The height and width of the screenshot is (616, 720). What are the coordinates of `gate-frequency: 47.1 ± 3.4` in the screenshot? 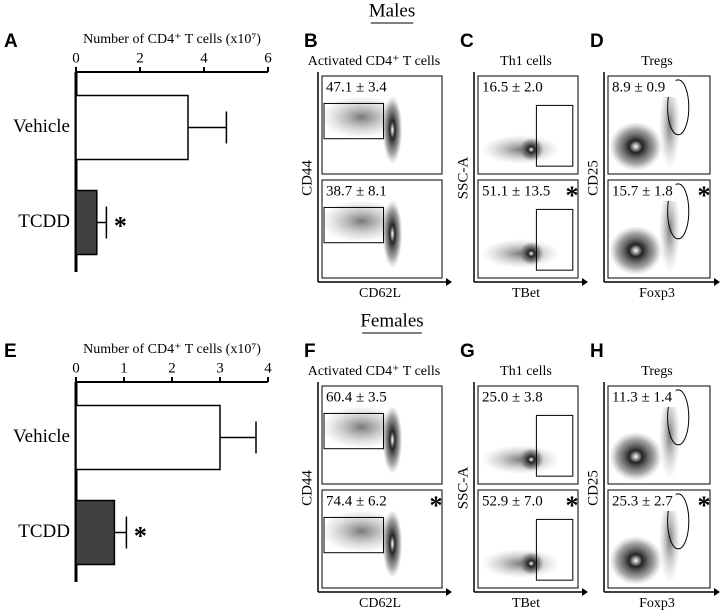 It's located at (356, 87).